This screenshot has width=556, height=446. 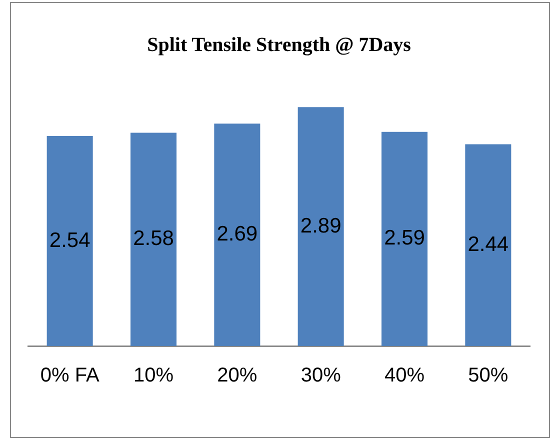 What do you see at coordinates (237, 375) in the screenshot?
I see `x-tick-label: 20%` at bounding box center [237, 375].